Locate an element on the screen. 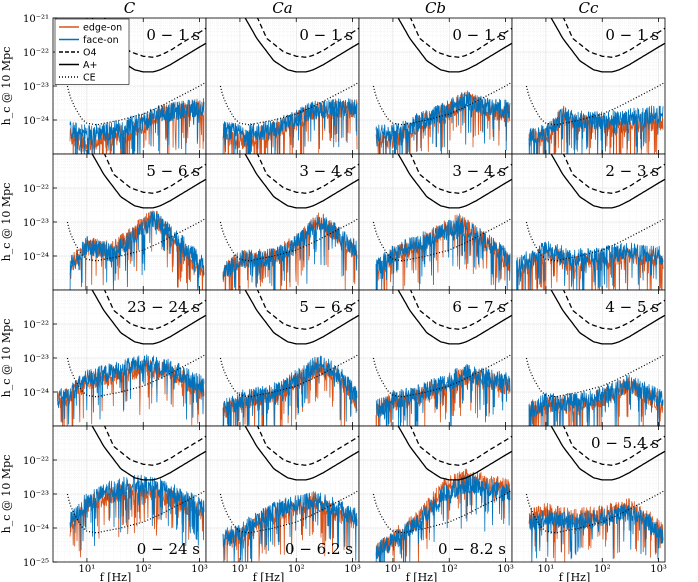 Image resolution: width=698 pixels, height=582 pixels. panel: 4 − 5 s is located at coordinates (588, 358).